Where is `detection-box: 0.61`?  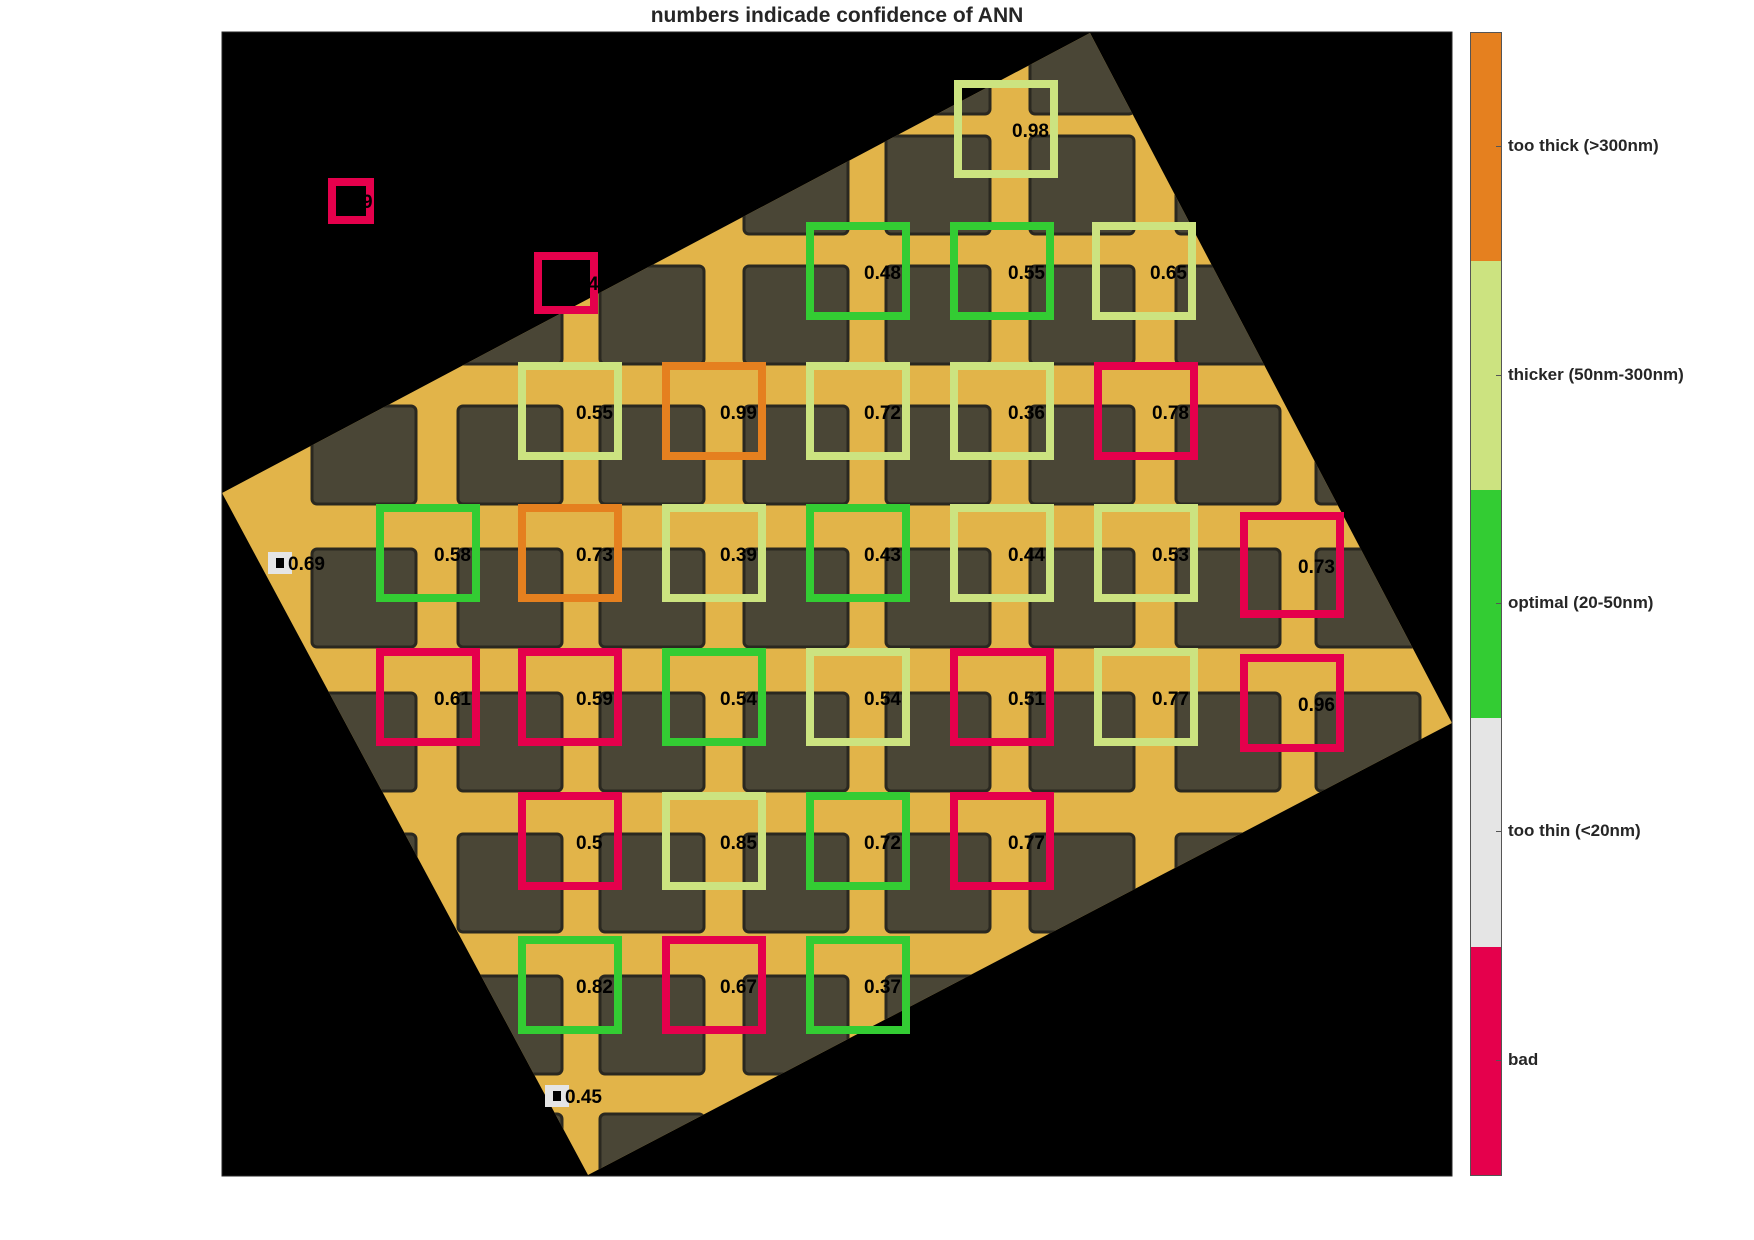 detection-box: 0.61 is located at coordinates (428, 697).